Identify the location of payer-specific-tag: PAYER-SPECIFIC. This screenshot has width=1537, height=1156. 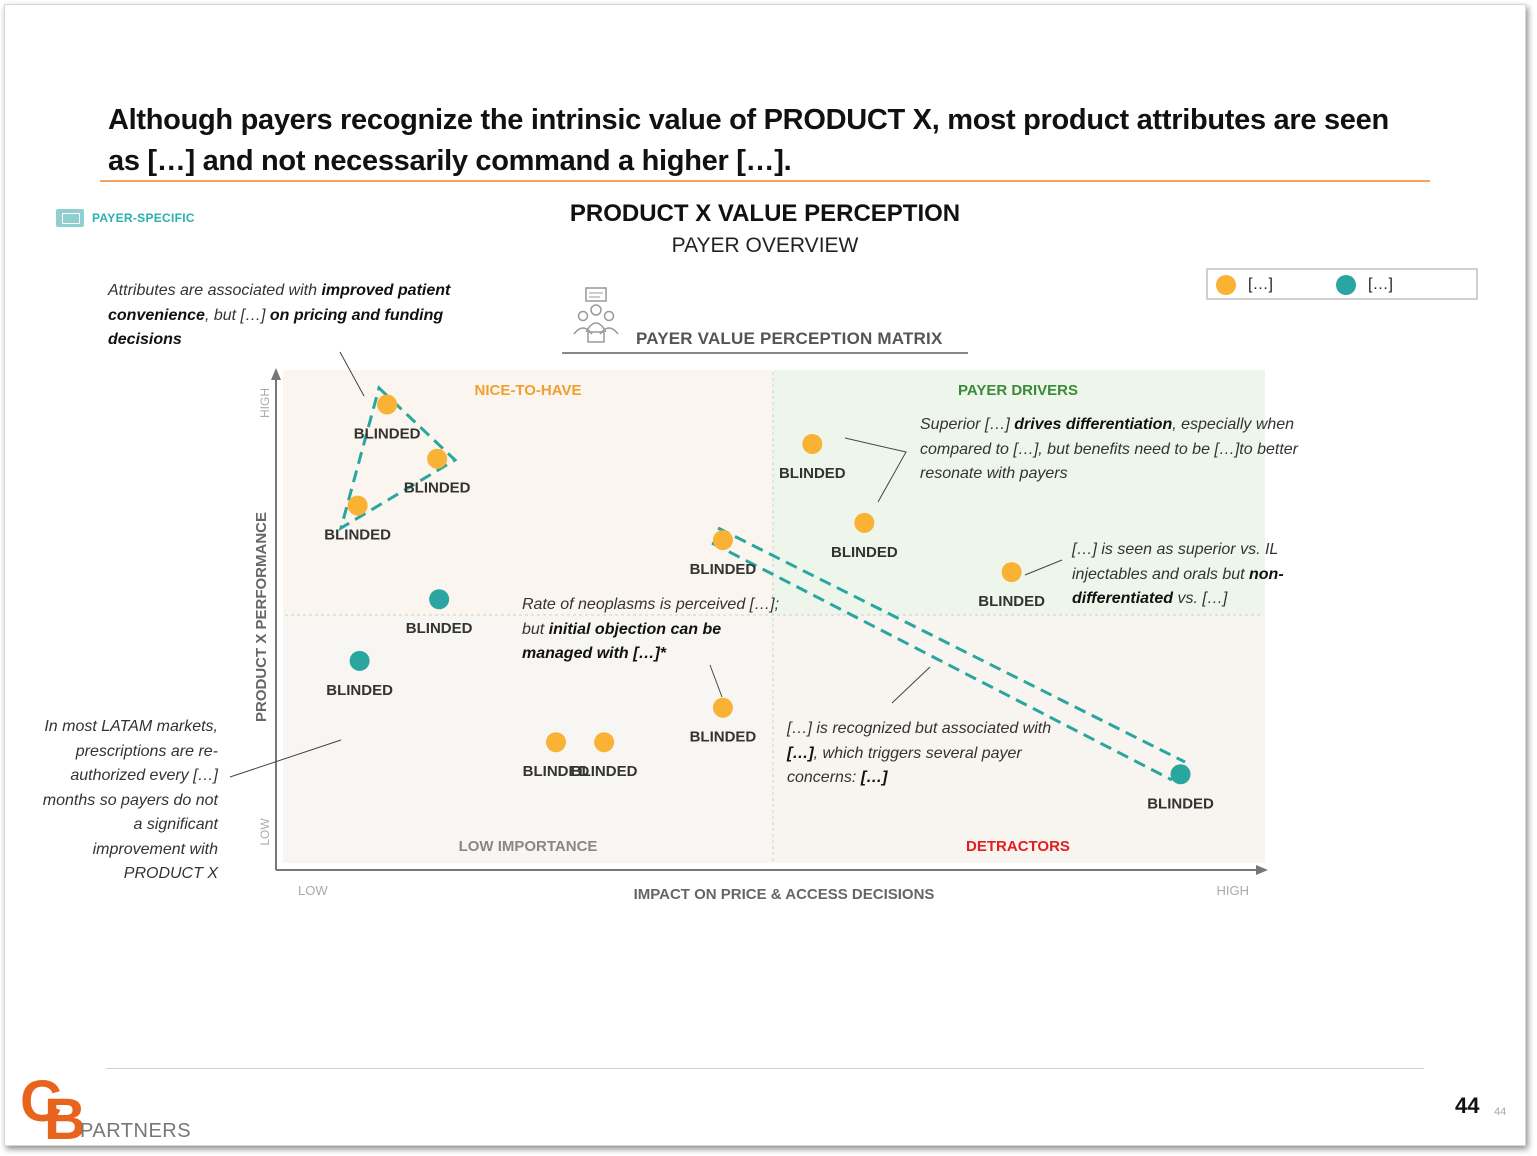
(125, 218).